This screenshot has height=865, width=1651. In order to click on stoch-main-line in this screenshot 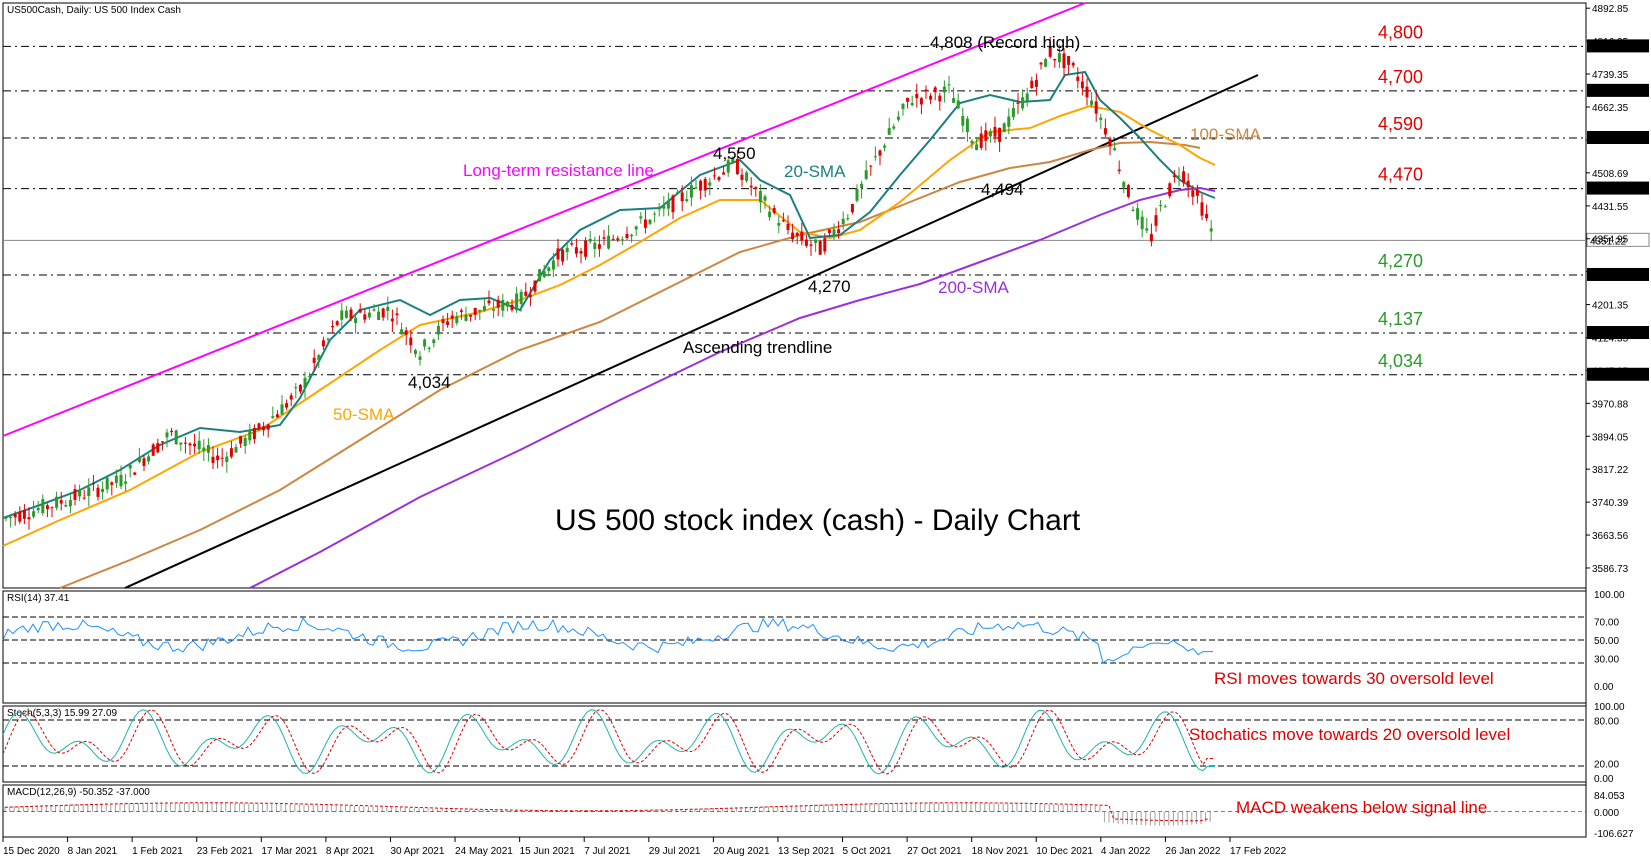, I will do `click(608, 742)`.